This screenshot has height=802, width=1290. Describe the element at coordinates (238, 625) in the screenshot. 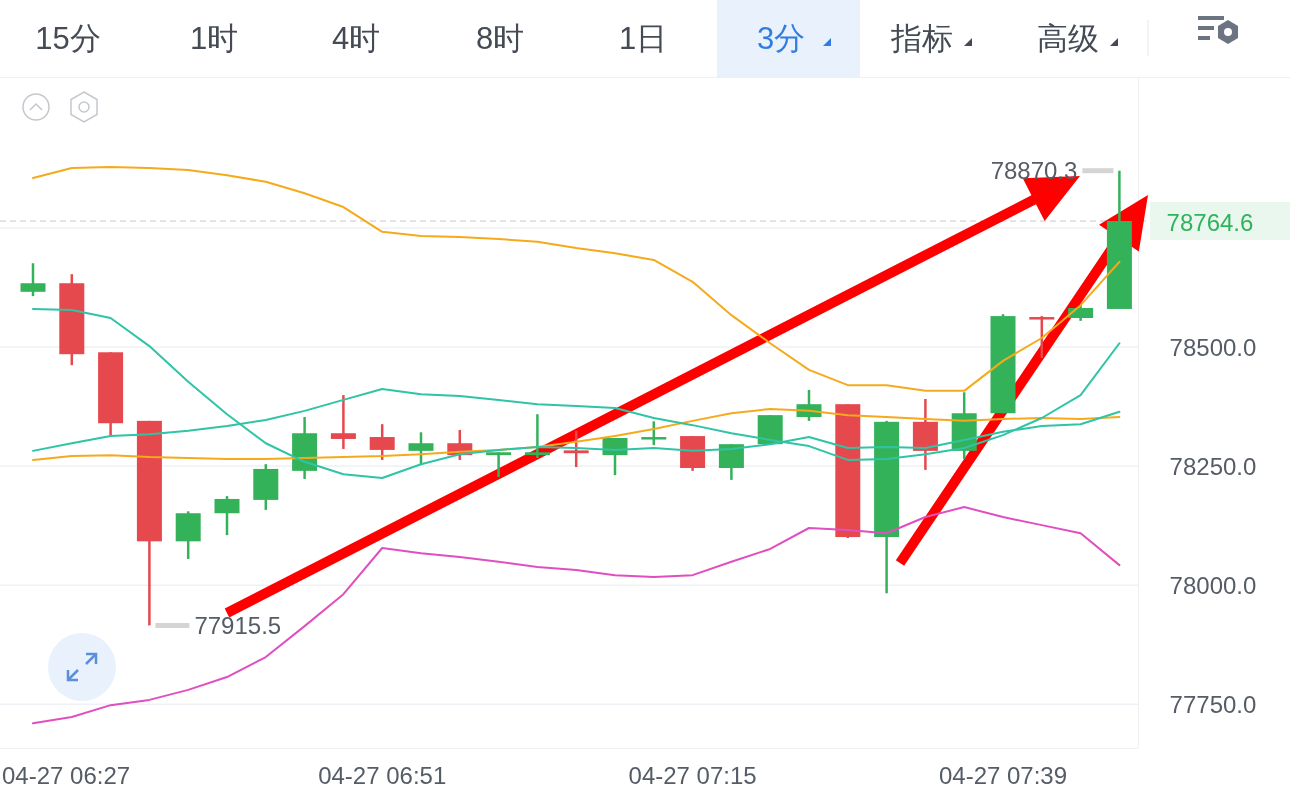

I see `annotation: 77915.5` at that location.